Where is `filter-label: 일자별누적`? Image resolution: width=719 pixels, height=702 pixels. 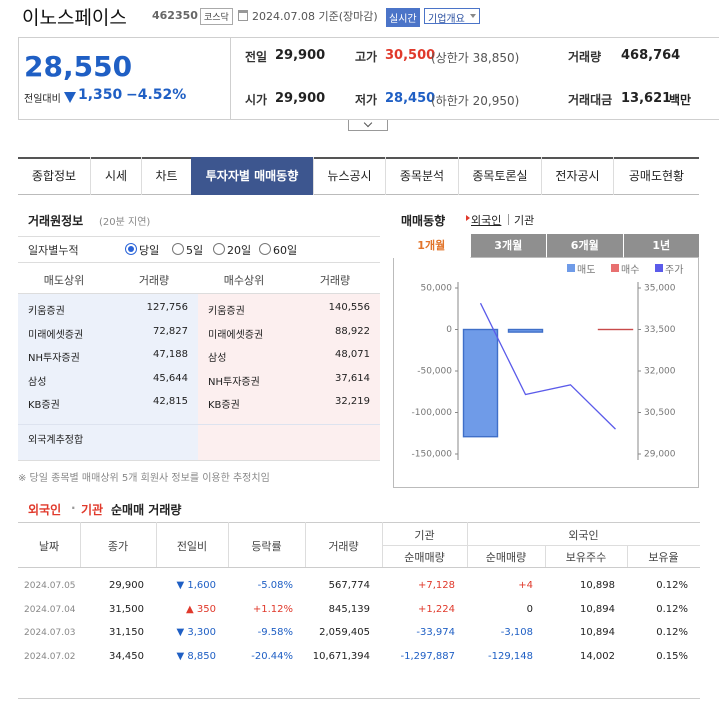 filter-label: 일자별누적 is located at coordinates (53, 250).